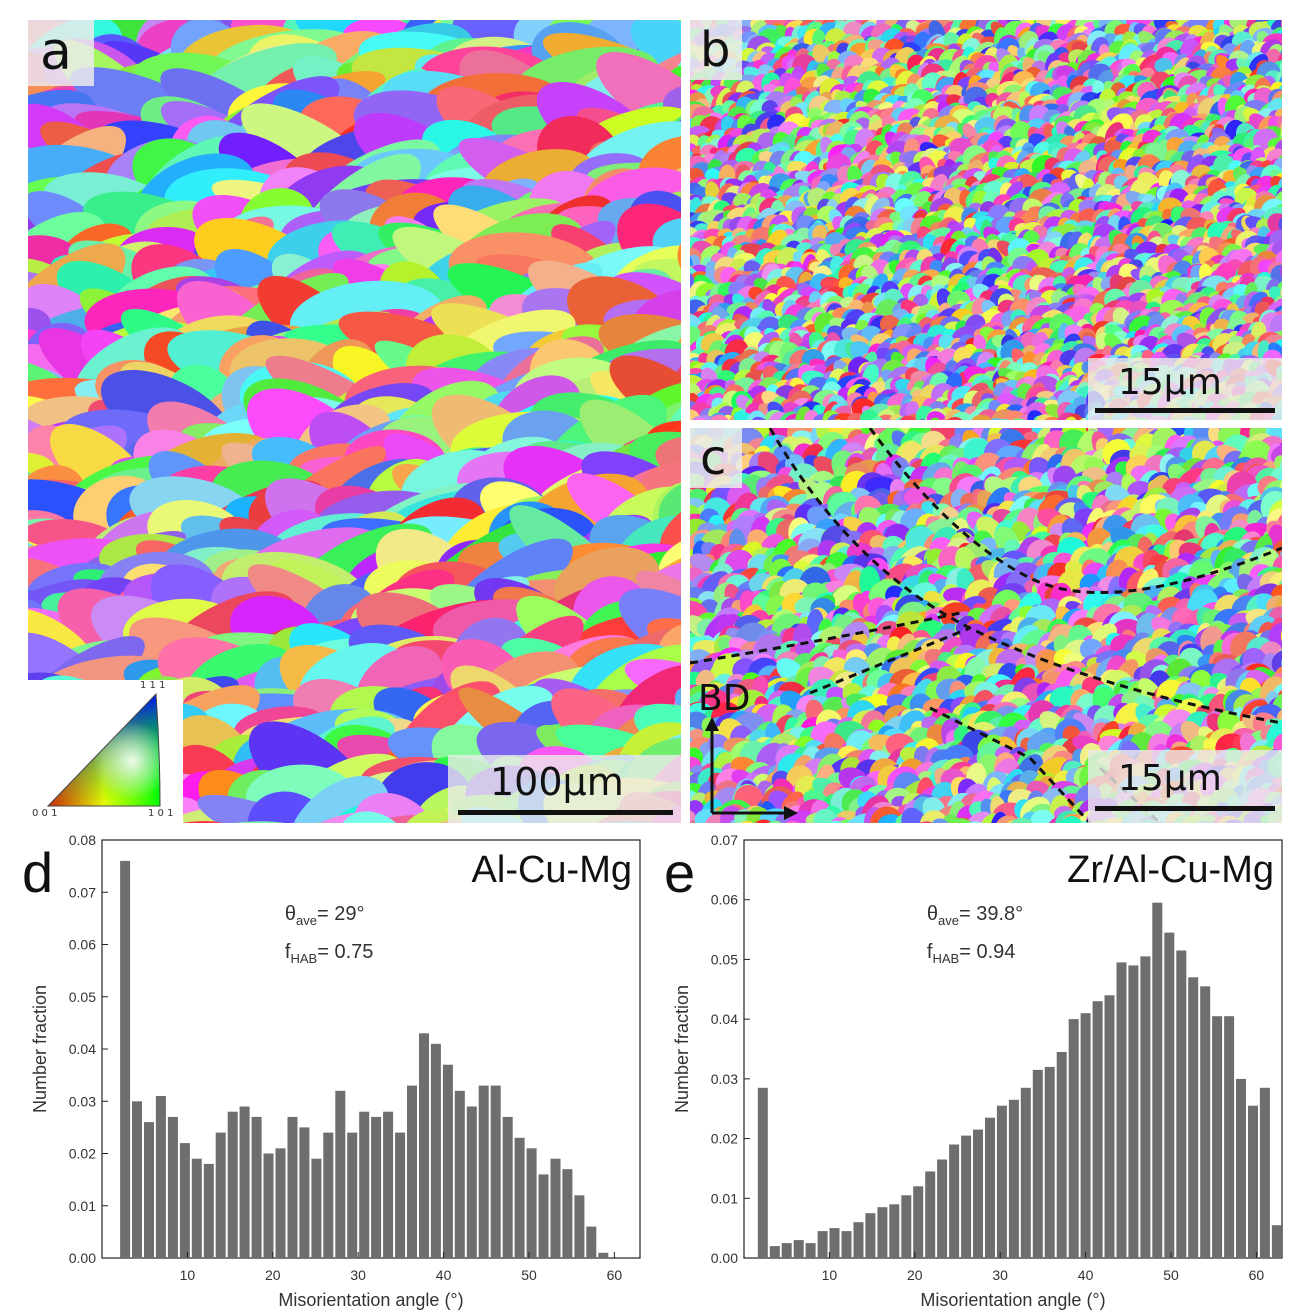 The width and height of the screenshot is (1305, 1315). I want to click on ebsd-map-b: b 15μm, so click(986, 220).